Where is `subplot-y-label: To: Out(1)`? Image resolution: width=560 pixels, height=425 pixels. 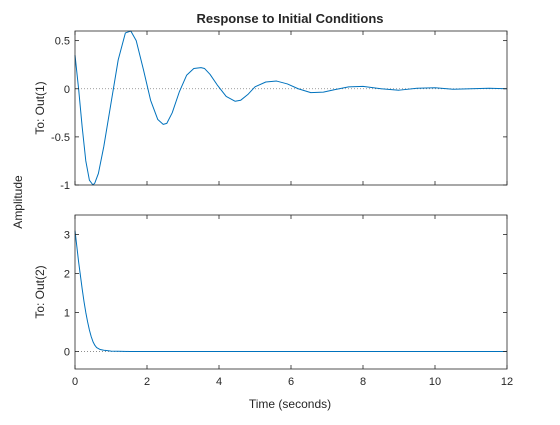 subplot-y-label: To: Out(1) is located at coordinates (40, 107).